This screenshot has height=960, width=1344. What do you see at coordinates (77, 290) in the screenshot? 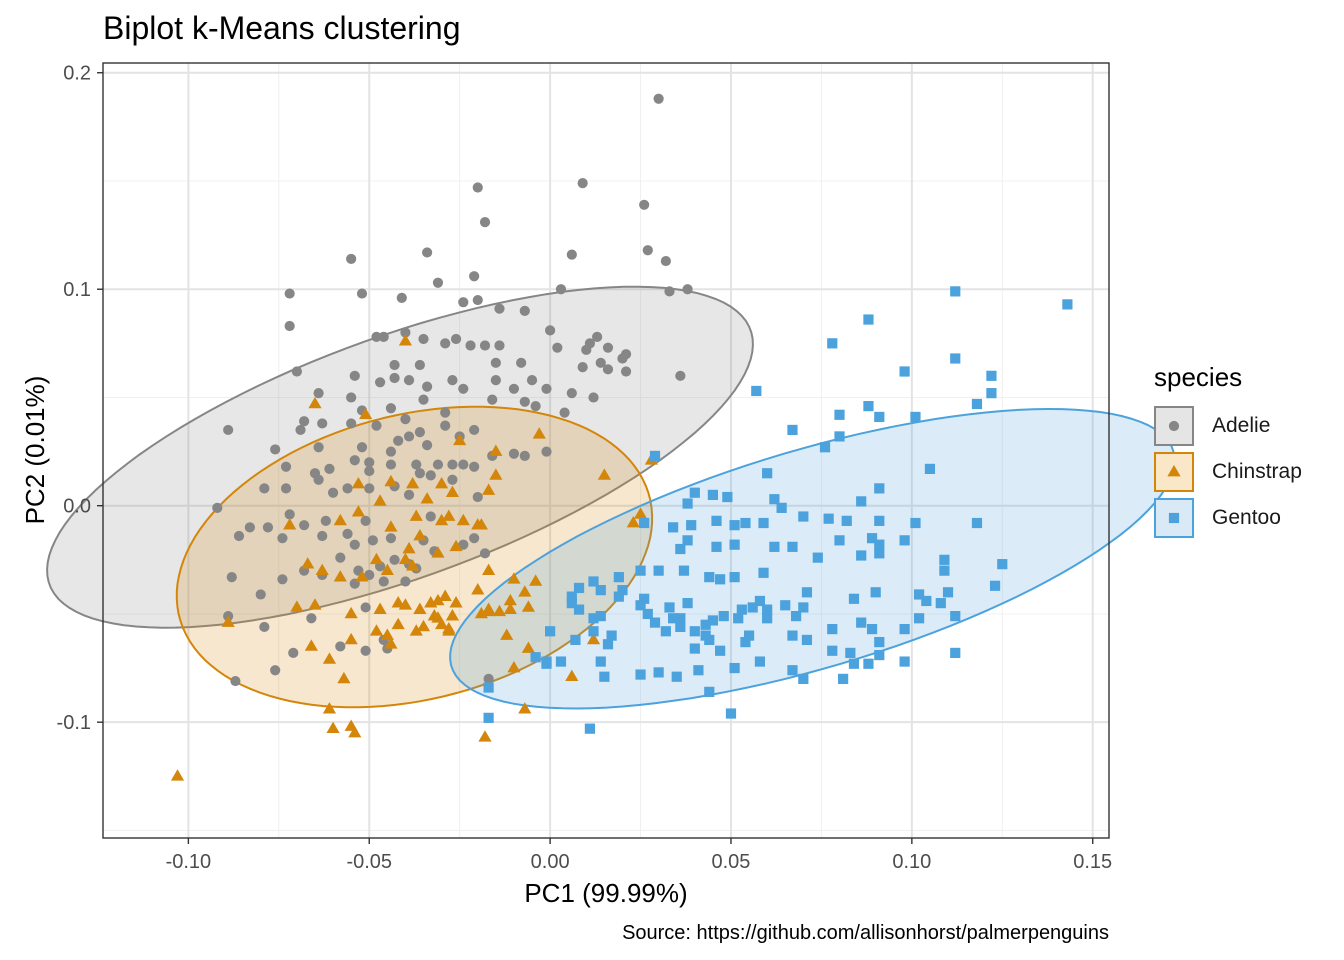
I see `y-tick-label: 0.1` at bounding box center [77, 290].